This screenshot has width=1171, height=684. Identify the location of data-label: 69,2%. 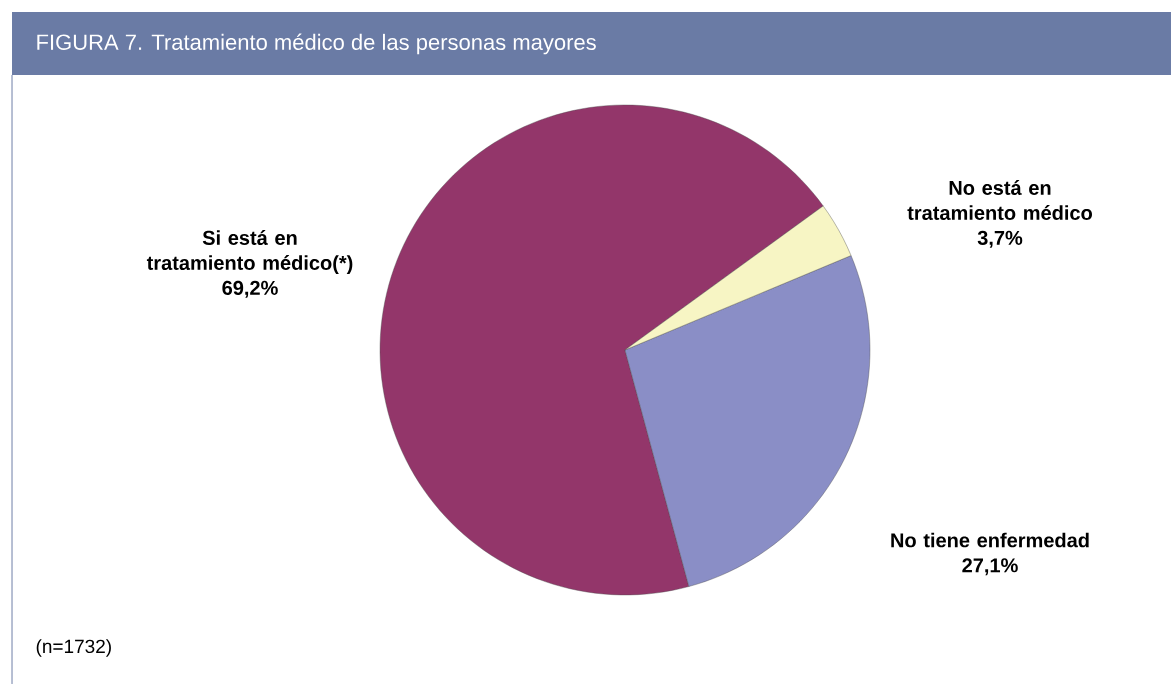
(250, 289).